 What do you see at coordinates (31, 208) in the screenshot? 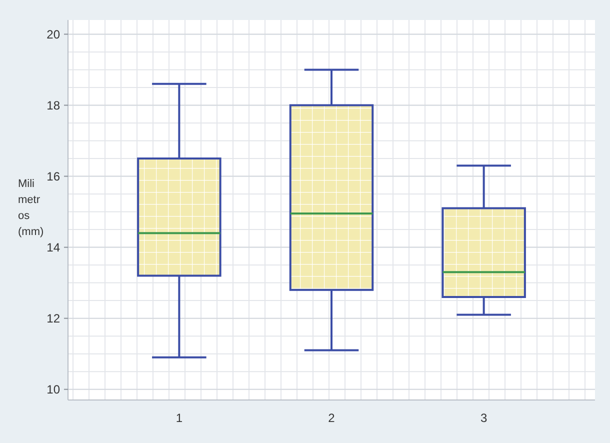
I see `y-axis-title: Milimetros (mm)` at bounding box center [31, 208].